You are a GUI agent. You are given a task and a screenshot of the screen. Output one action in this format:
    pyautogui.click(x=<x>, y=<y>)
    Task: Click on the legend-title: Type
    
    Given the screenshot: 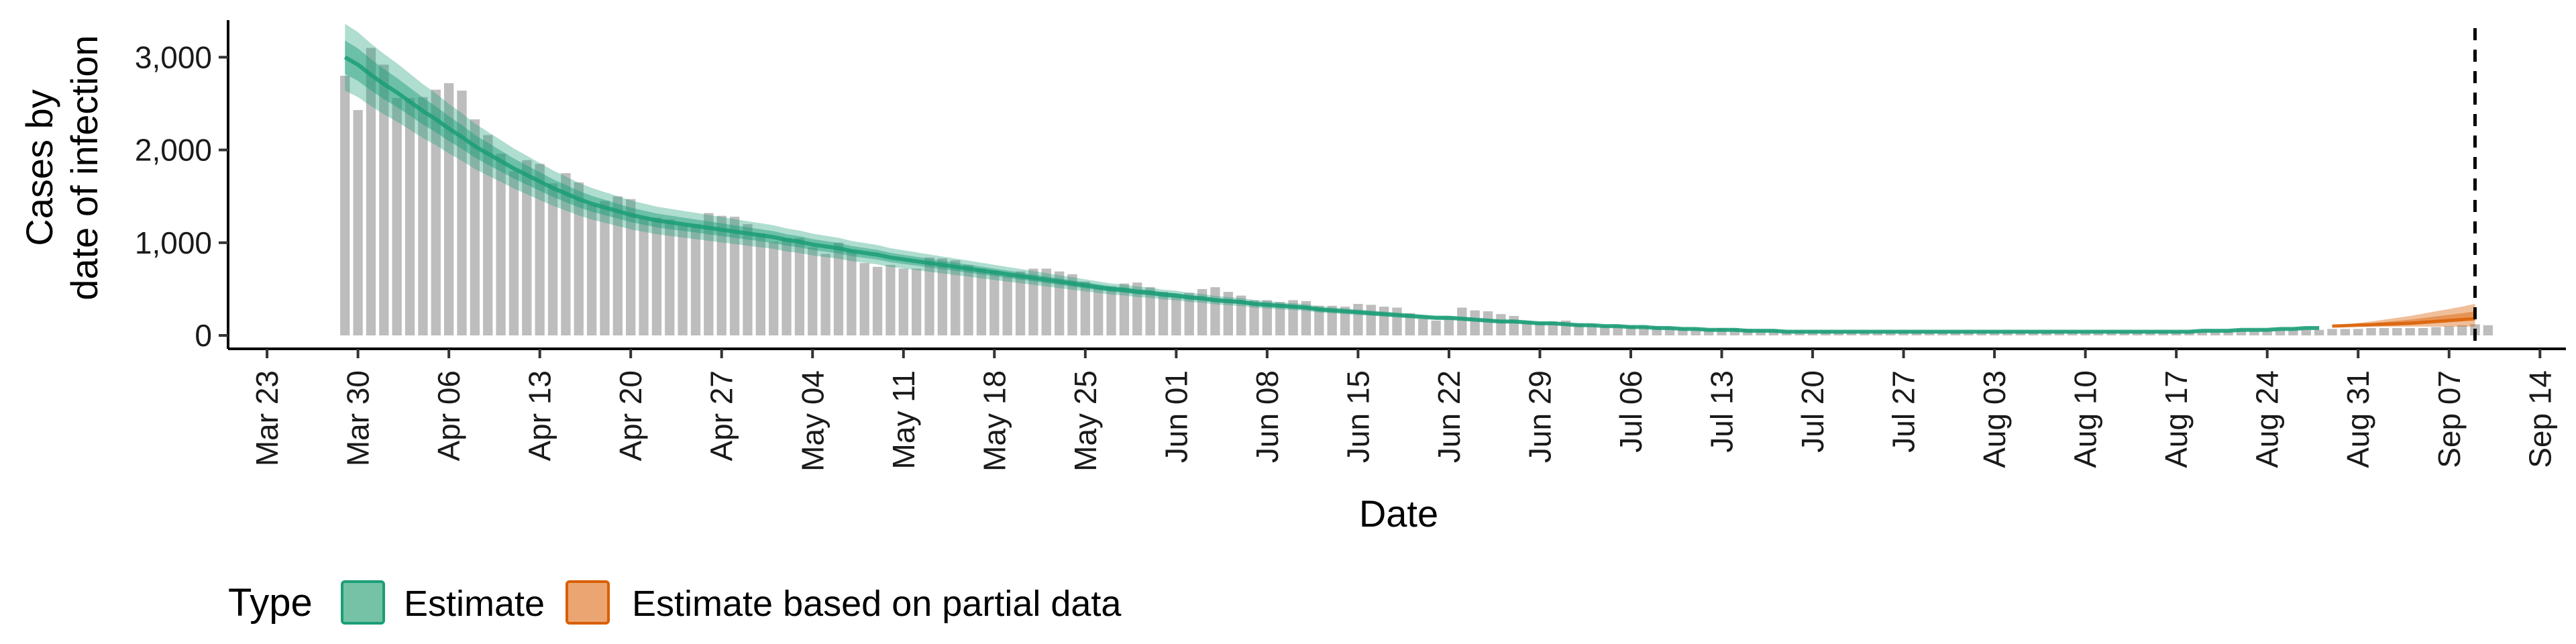 What is the action you would take?
    pyautogui.click(x=270, y=603)
    